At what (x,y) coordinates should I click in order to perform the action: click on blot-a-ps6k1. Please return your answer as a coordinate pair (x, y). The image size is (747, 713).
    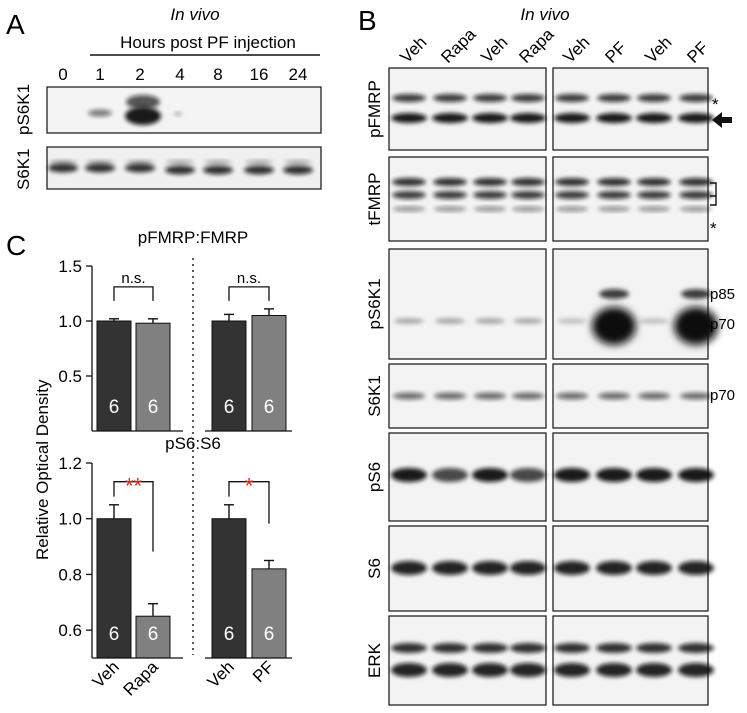
    Looking at the image, I should click on (184, 110).